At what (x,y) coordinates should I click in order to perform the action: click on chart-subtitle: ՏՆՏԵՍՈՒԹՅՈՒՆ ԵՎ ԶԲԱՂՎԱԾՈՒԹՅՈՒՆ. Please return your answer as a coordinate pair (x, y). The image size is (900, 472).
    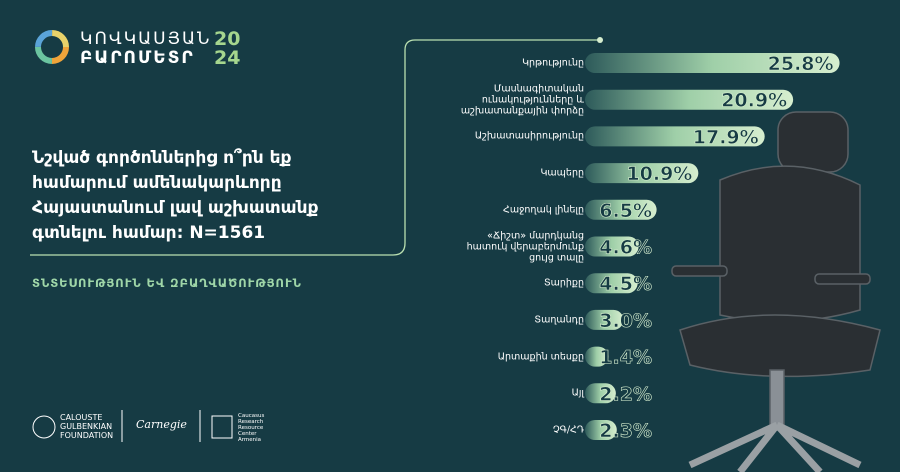
    Looking at the image, I should click on (167, 283).